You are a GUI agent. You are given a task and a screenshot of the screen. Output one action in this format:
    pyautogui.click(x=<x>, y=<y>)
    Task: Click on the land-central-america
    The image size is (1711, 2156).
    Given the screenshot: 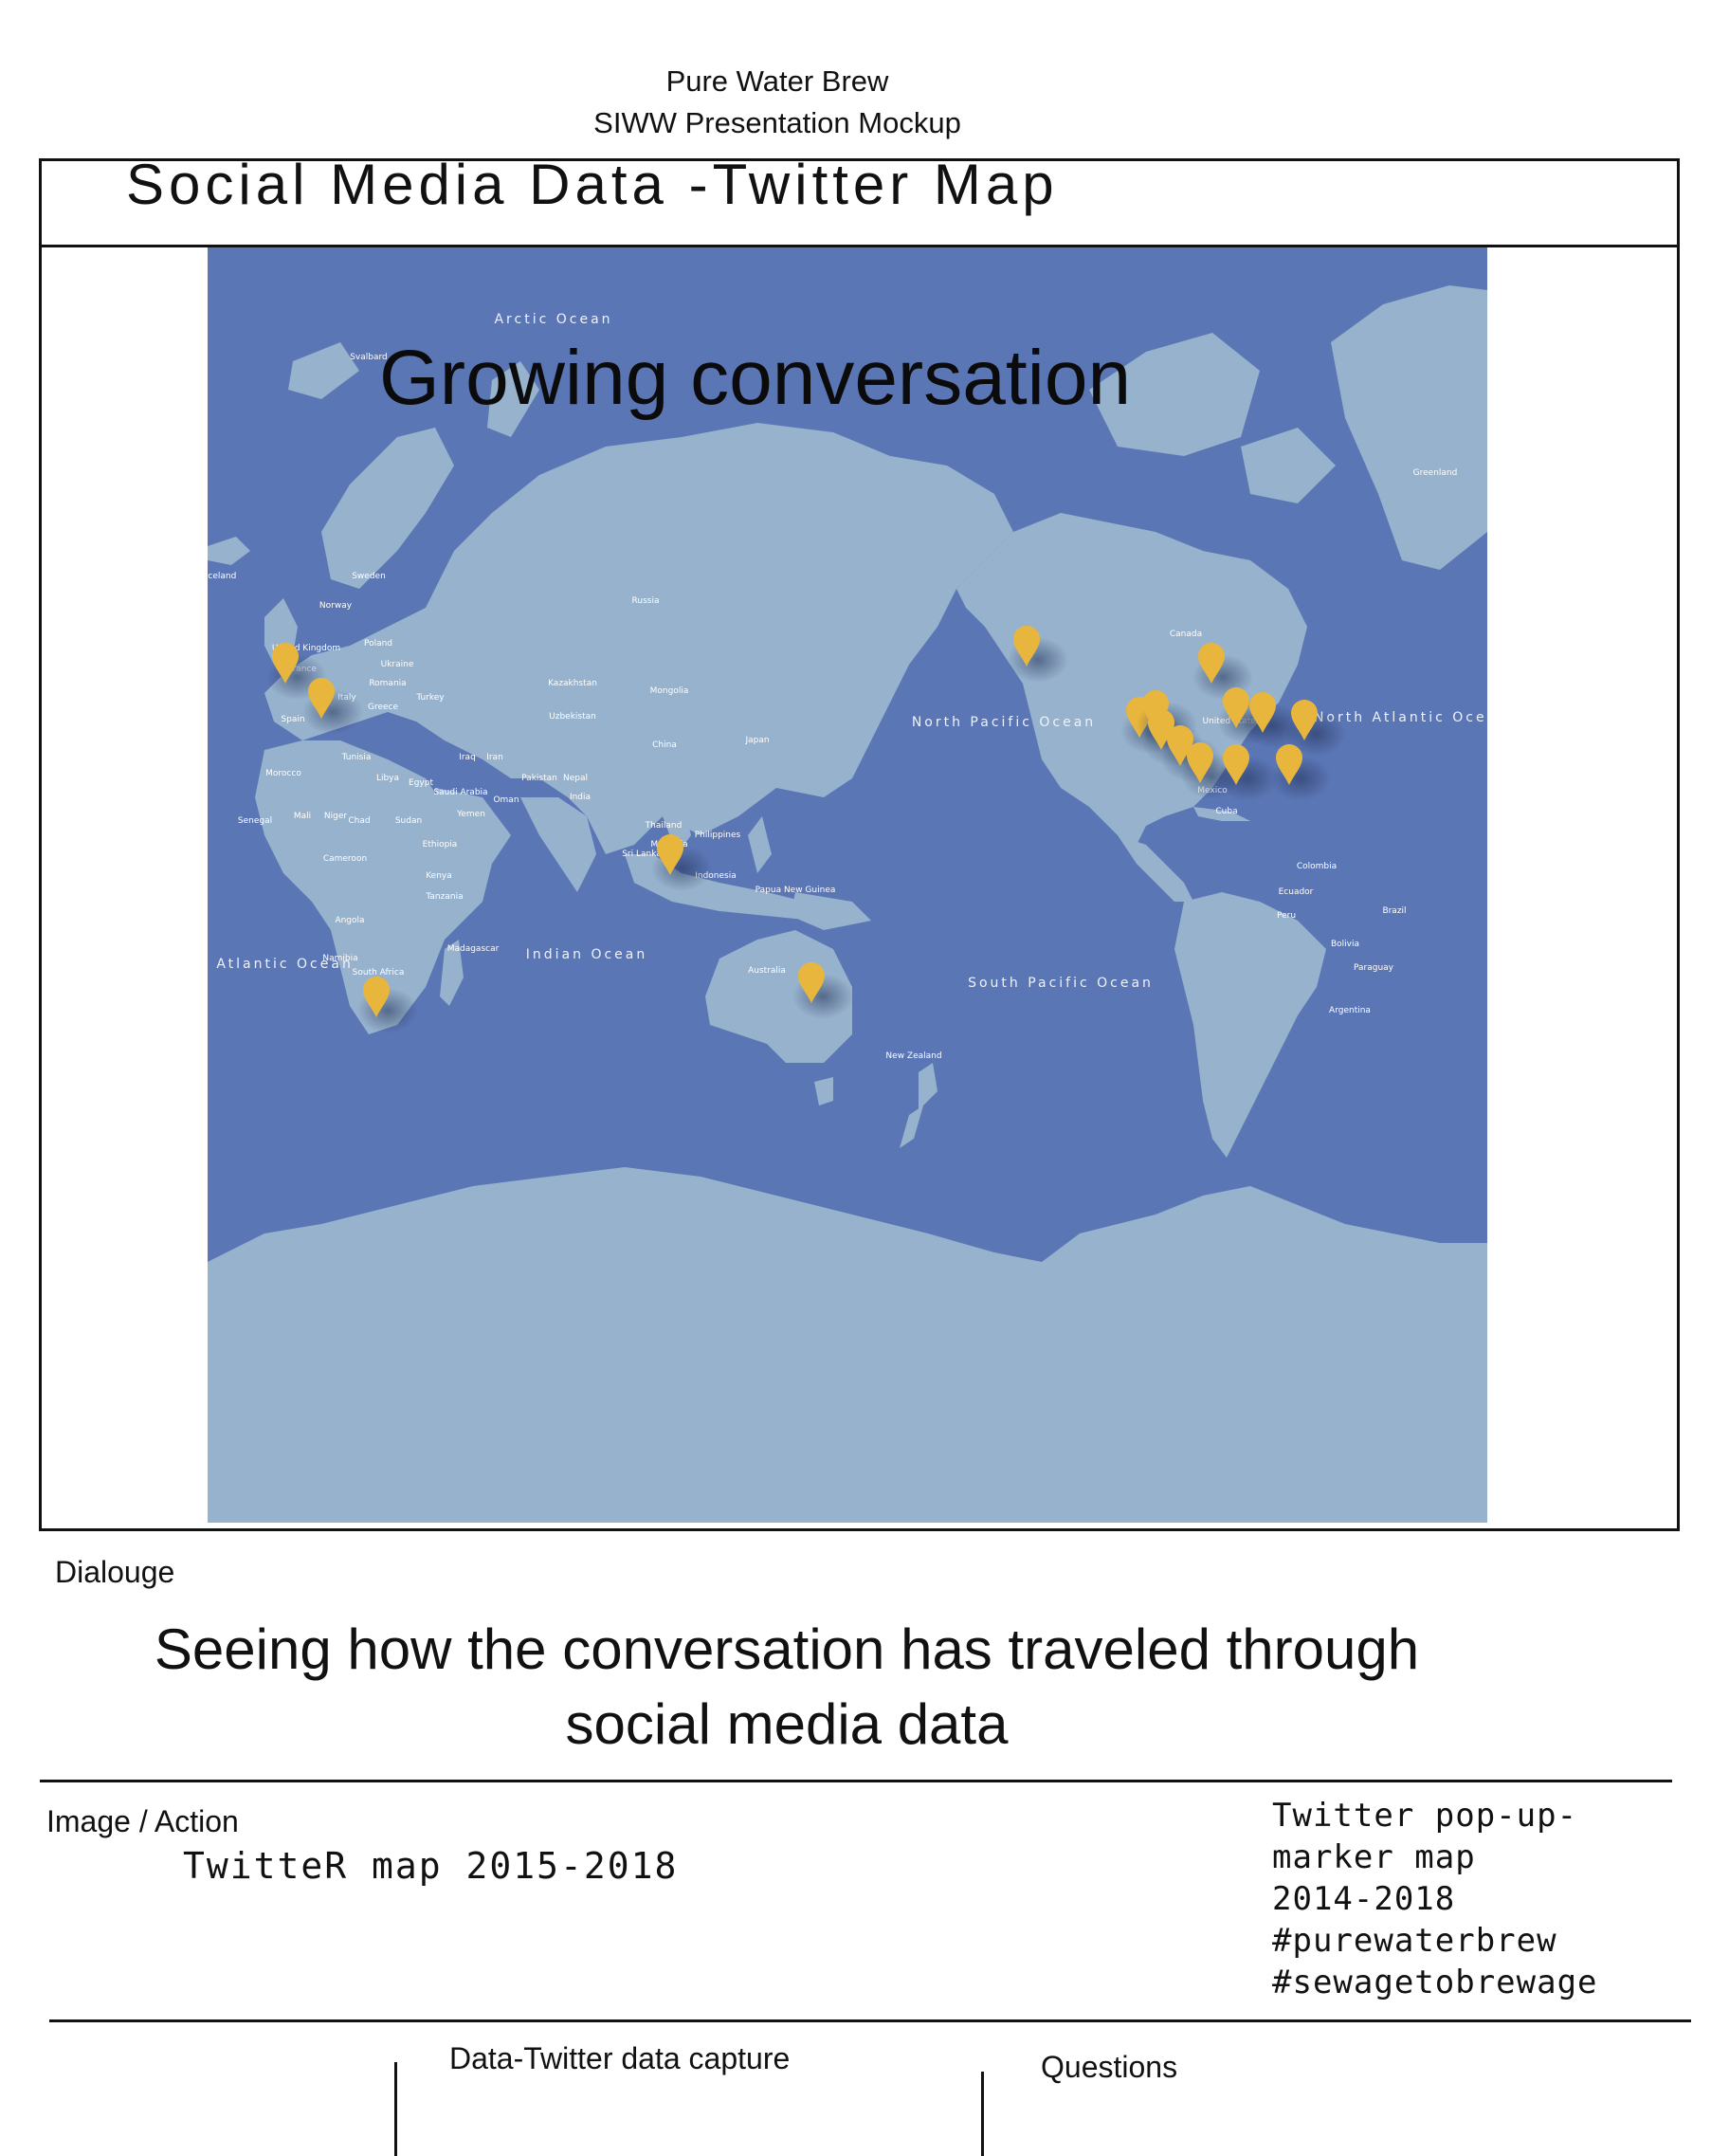 What is the action you would take?
    pyautogui.click(x=1156, y=869)
    